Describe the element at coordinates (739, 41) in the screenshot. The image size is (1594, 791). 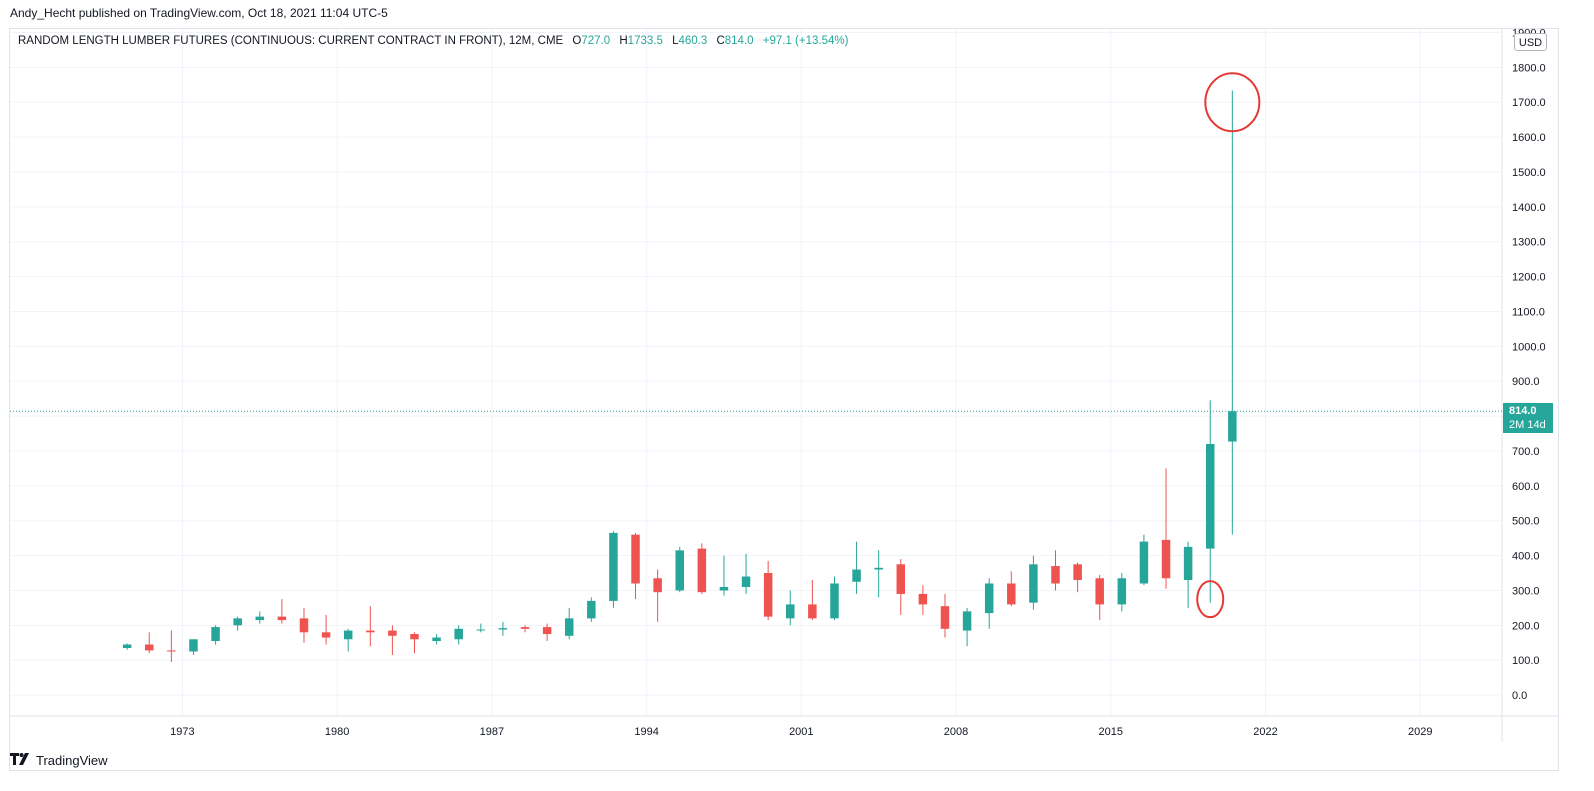
I see `close-value: 814.0` at that location.